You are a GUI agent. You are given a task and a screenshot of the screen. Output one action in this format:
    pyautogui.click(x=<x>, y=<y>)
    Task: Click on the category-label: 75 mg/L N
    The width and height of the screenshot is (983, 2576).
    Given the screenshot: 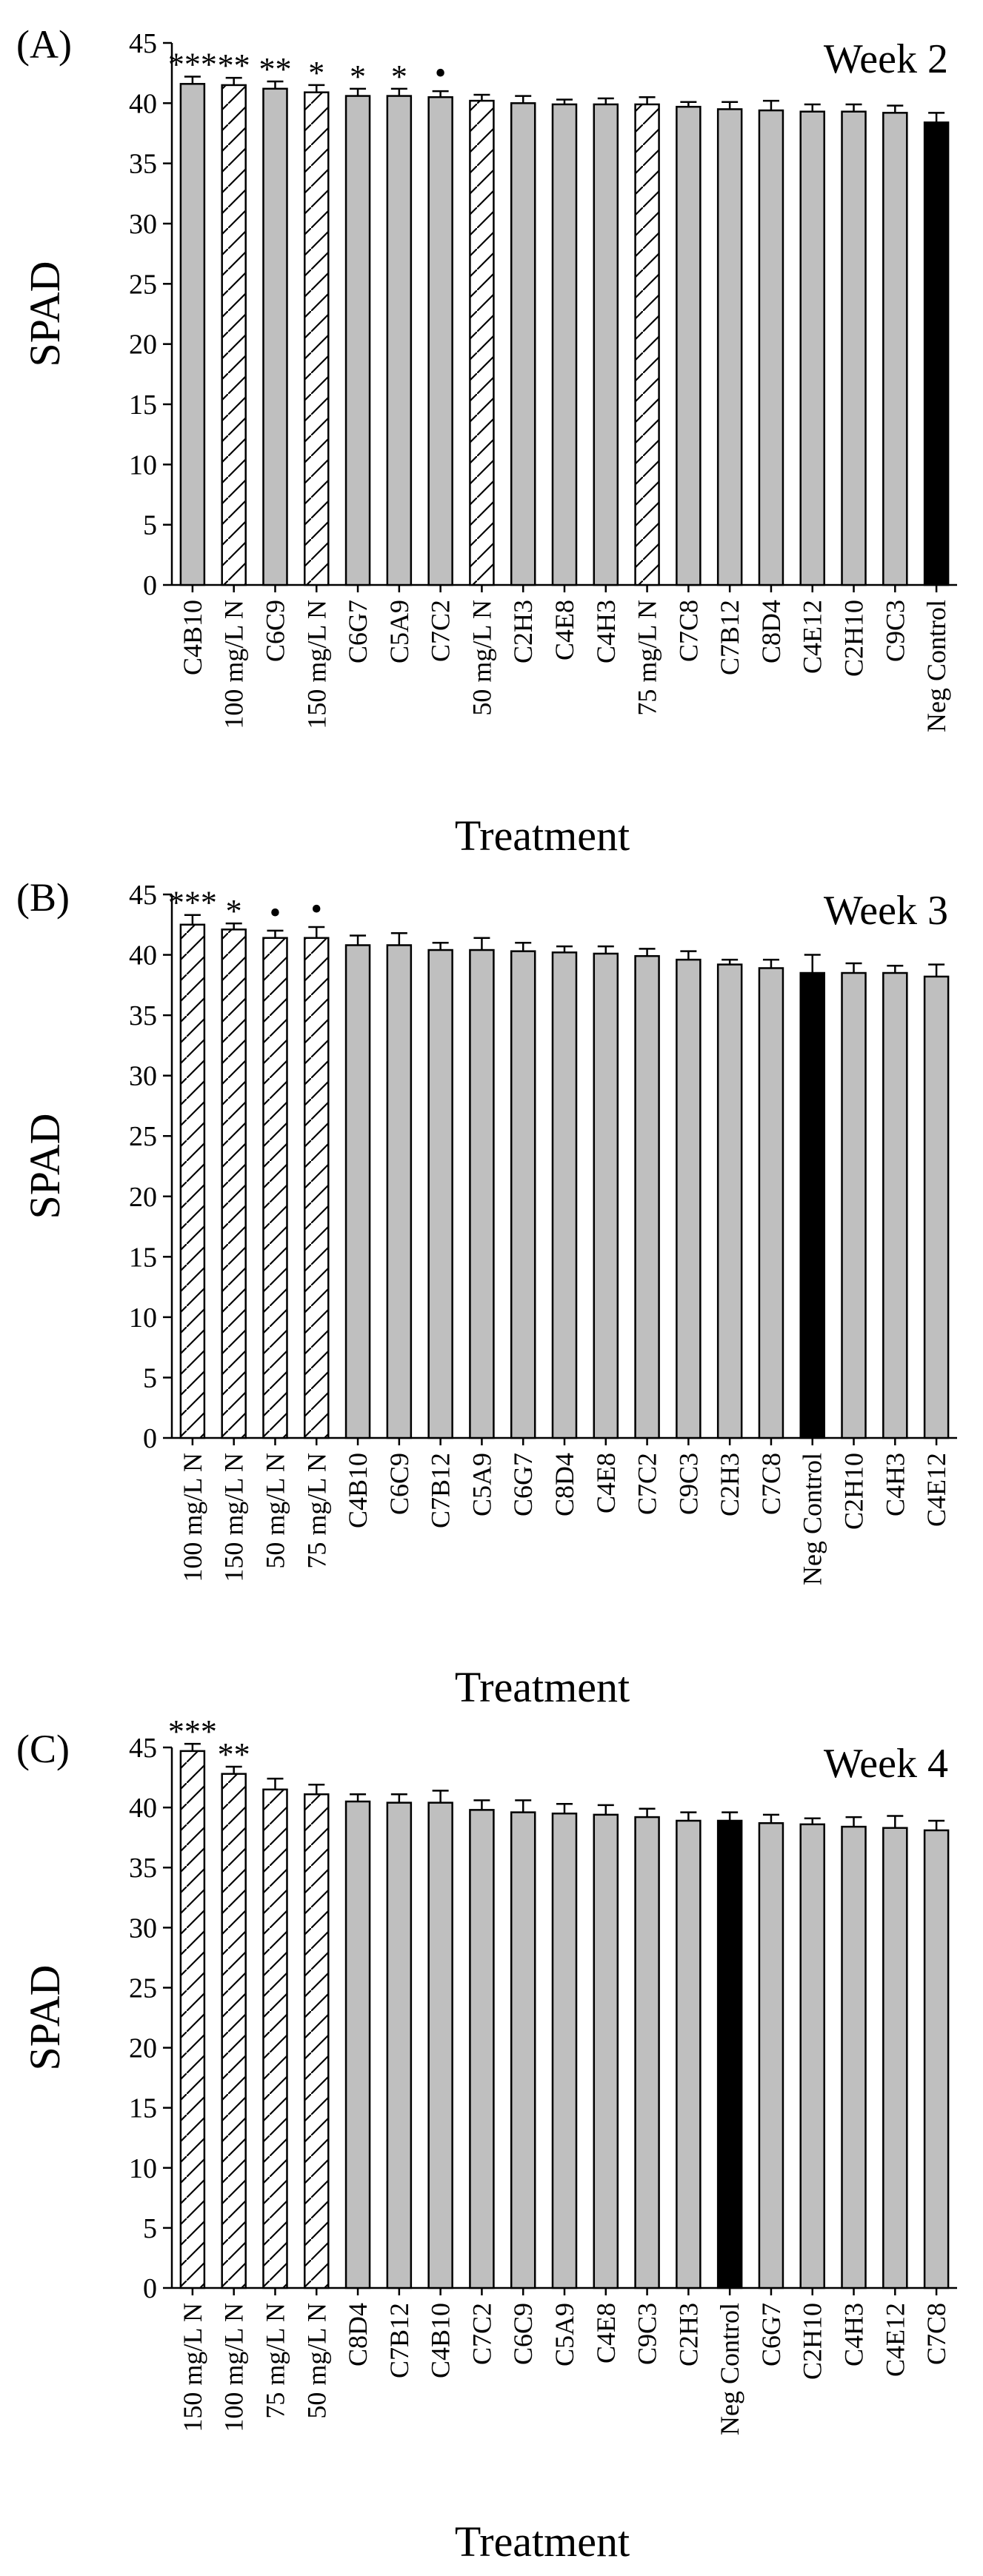 What is the action you would take?
    pyautogui.click(x=275, y=2361)
    